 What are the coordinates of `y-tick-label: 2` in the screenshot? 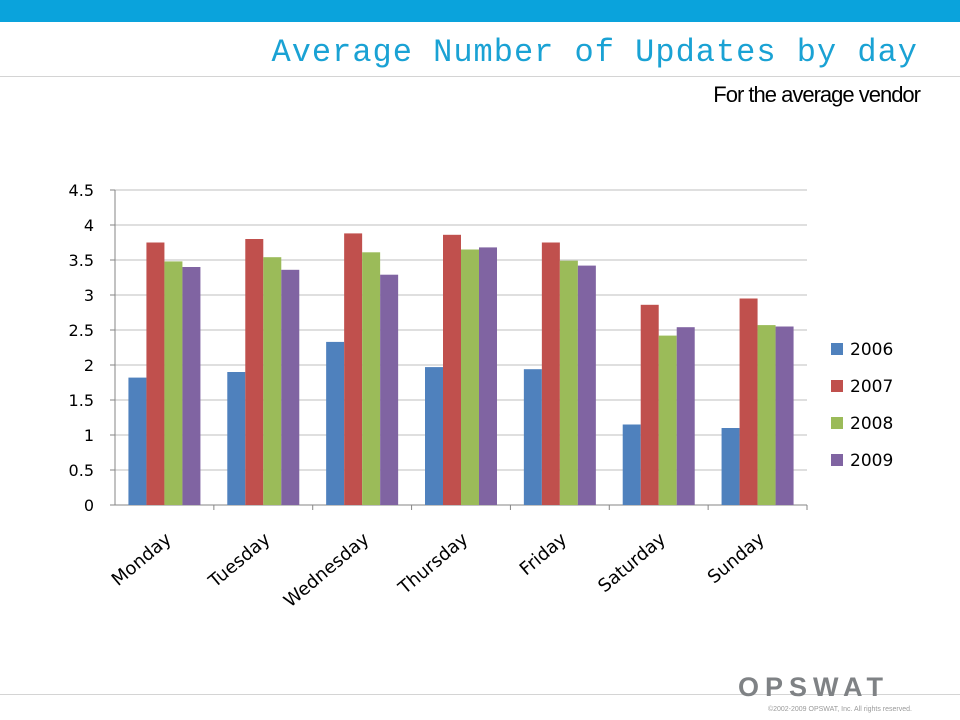 It's located at (89, 365).